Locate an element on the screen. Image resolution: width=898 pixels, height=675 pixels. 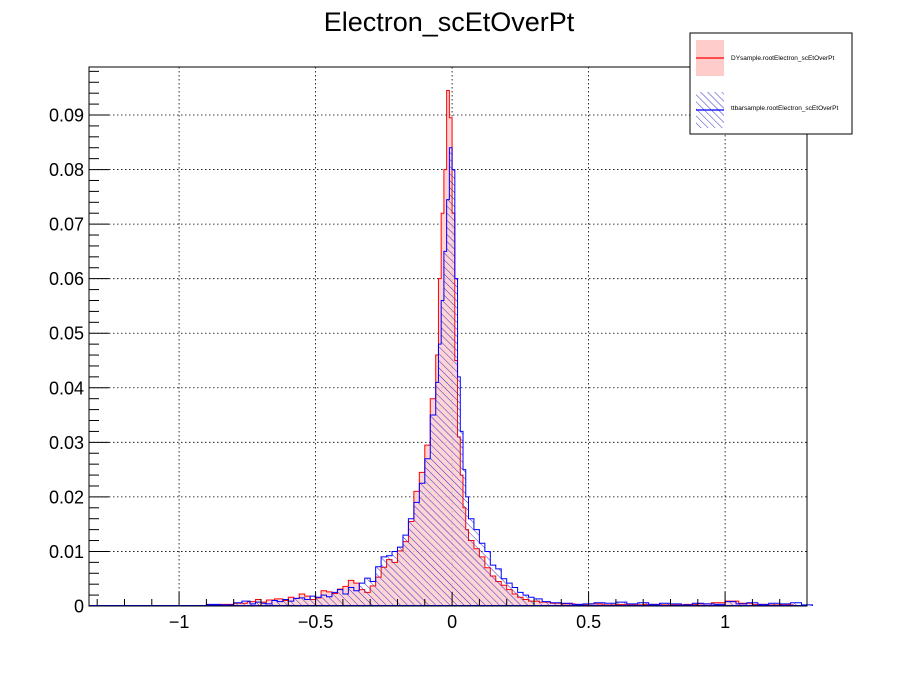
x-tick-label: 1 is located at coordinates (725, 622).